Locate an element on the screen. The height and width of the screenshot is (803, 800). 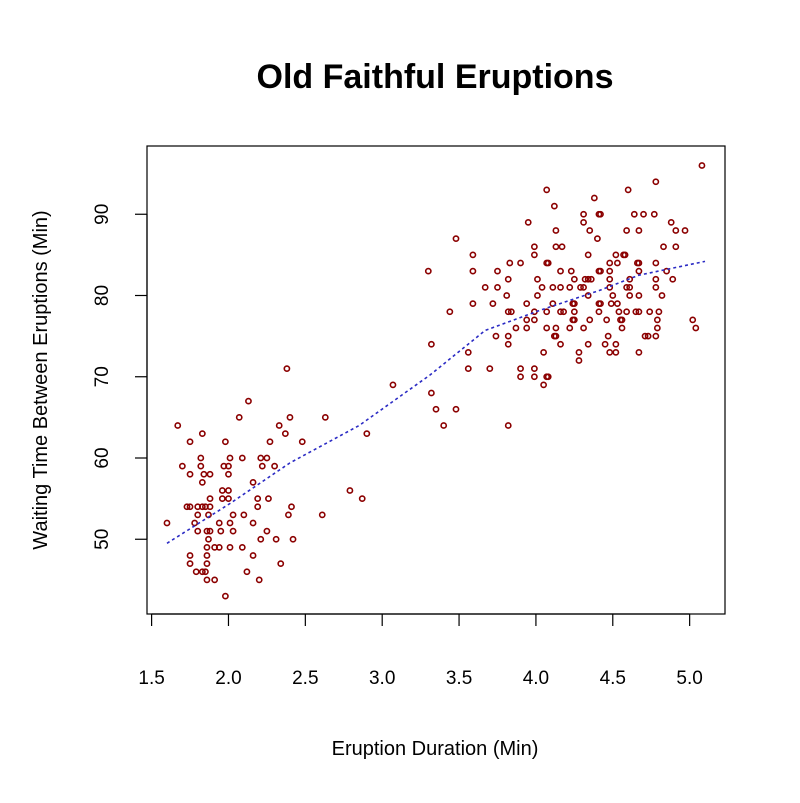
x-axis-label: Eruption Duration (Min) is located at coordinates (435, 749).